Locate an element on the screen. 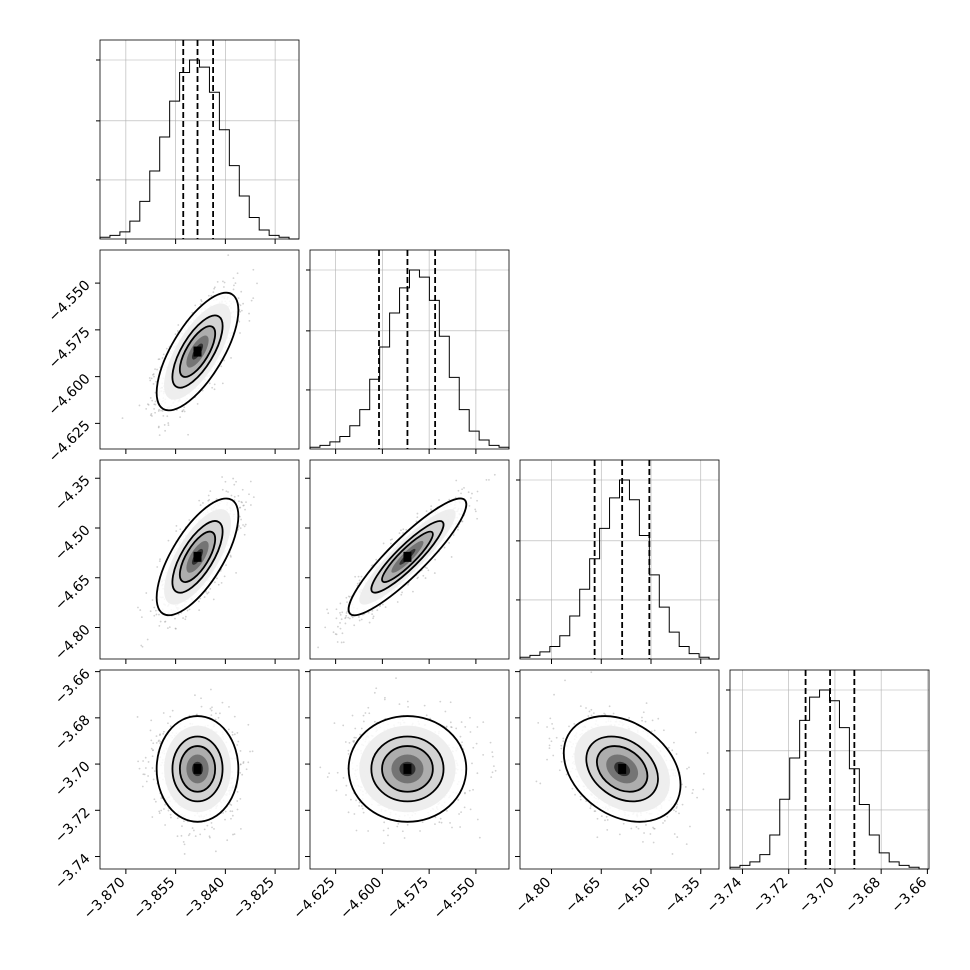 The image size is (970, 970). density-peak is located at coordinates (197, 556).